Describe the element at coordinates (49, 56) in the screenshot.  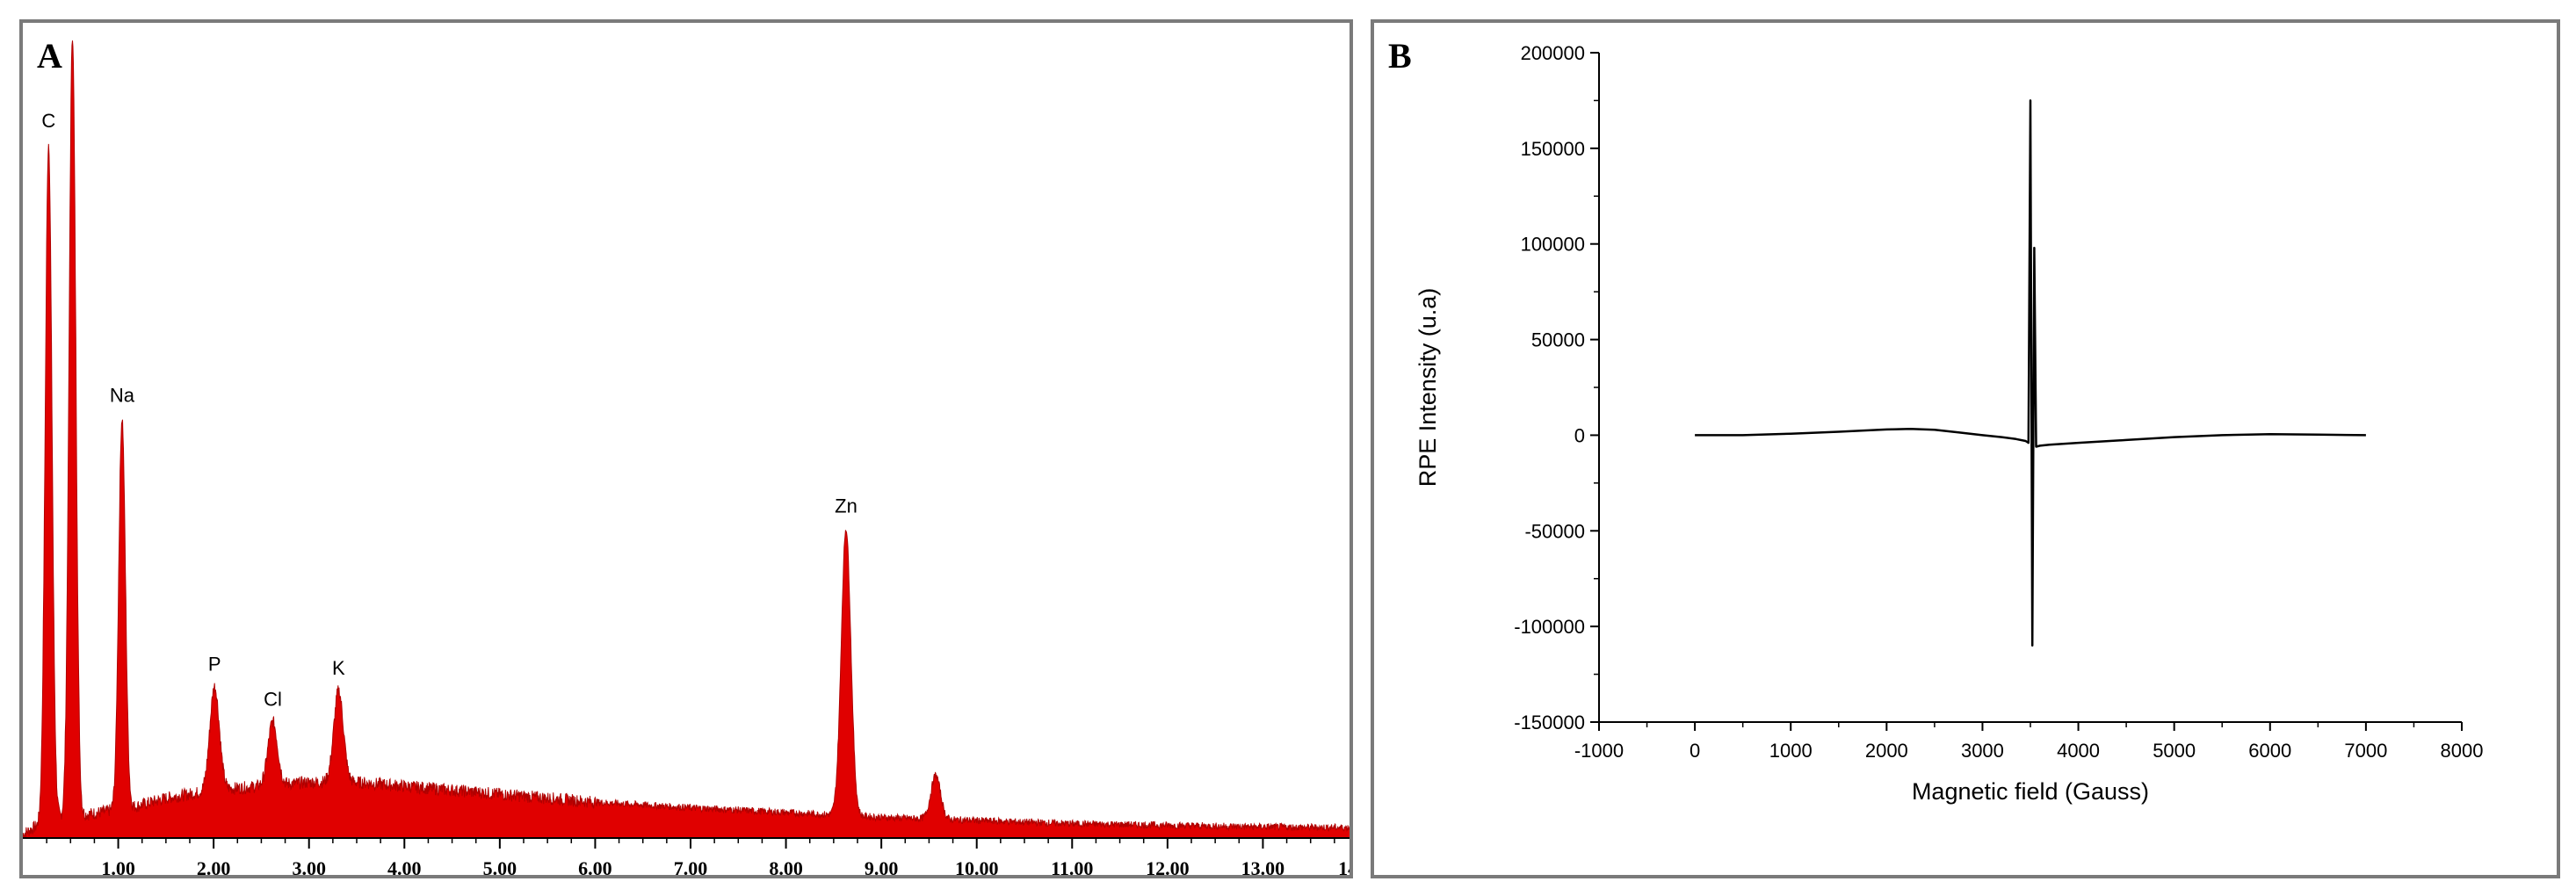
I see `panel-a-label: A` at that location.